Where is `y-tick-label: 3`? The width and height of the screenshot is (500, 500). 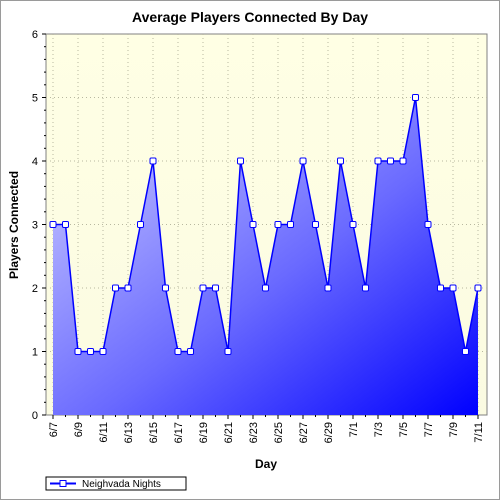
y-tick-label: 3 is located at coordinates (35, 226).